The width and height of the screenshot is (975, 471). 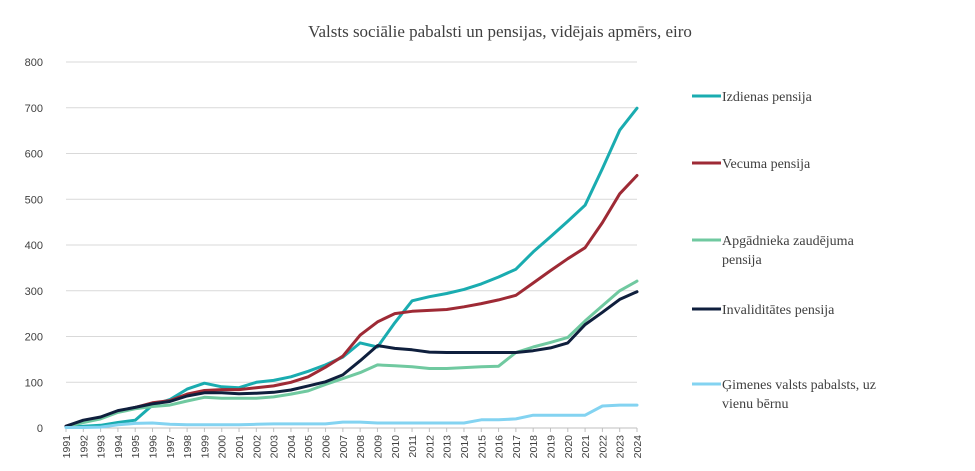 I want to click on legend-label-0: Izdienas pensija, so click(x=767, y=97).